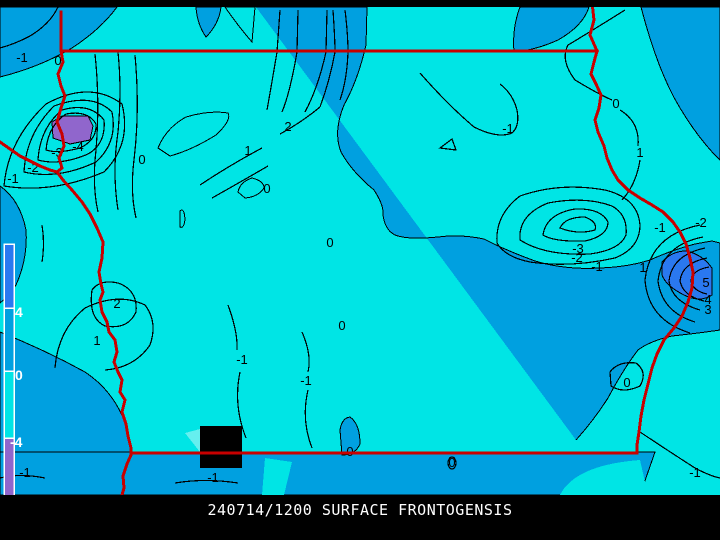 Image resolution: width=720 pixels, height=540 pixels. I want to click on top-black-strip, so click(360, 3).